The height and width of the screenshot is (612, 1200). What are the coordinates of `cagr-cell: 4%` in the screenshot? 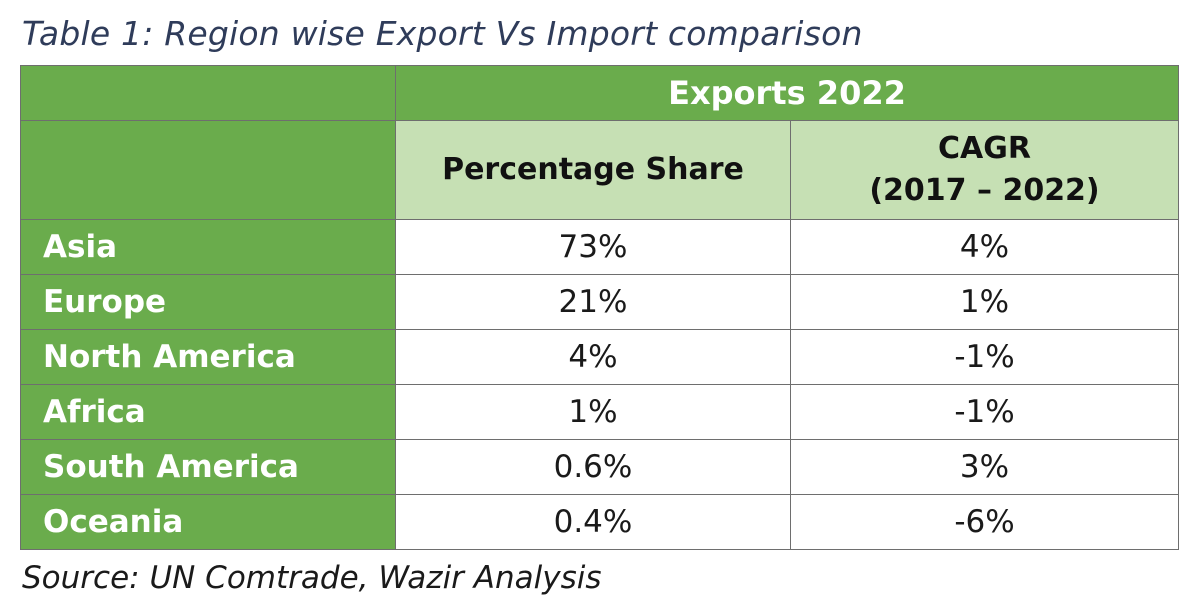 It's located at (984, 247).